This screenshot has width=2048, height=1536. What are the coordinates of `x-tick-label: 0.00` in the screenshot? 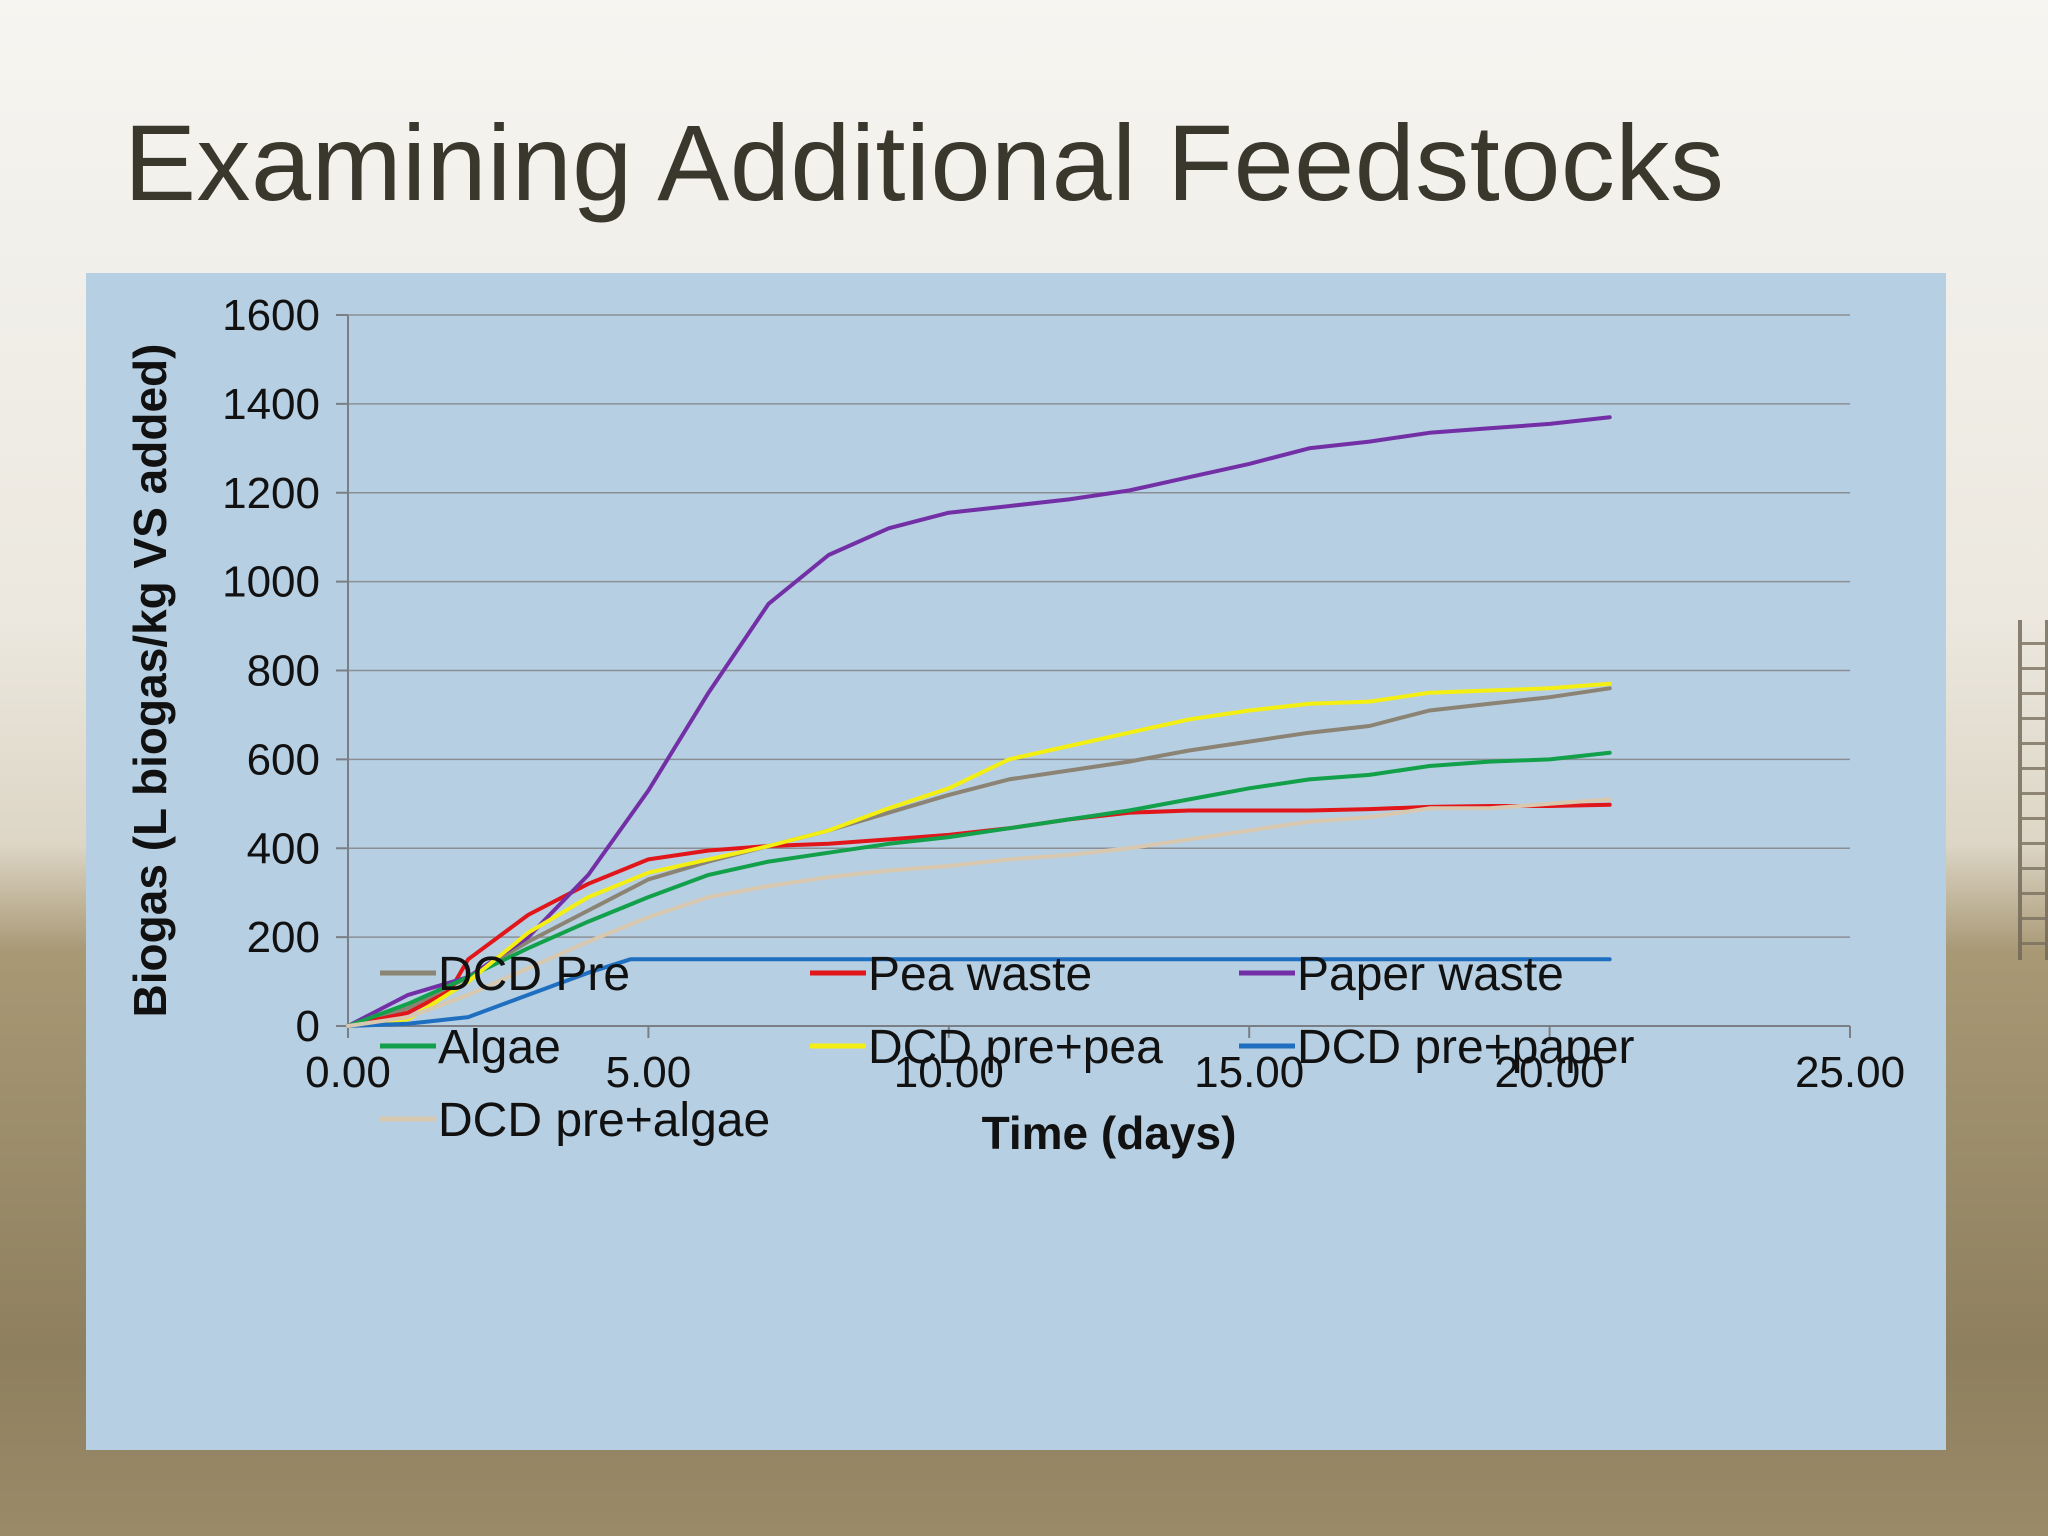 It's located at (348, 1072).